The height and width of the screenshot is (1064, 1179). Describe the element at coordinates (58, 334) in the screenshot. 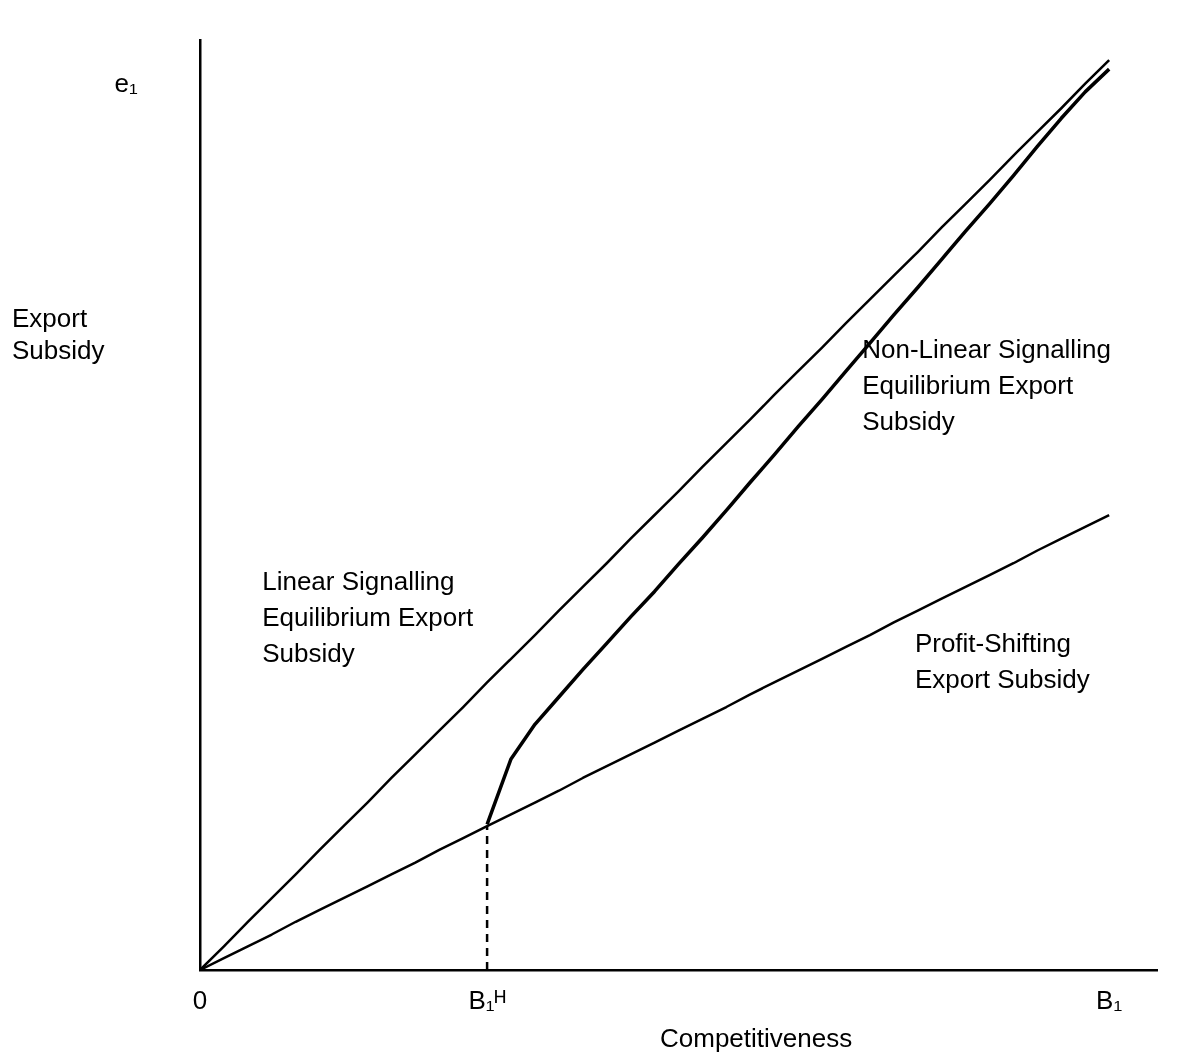

I see `y-axis-title: Export Subsidy` at that location.